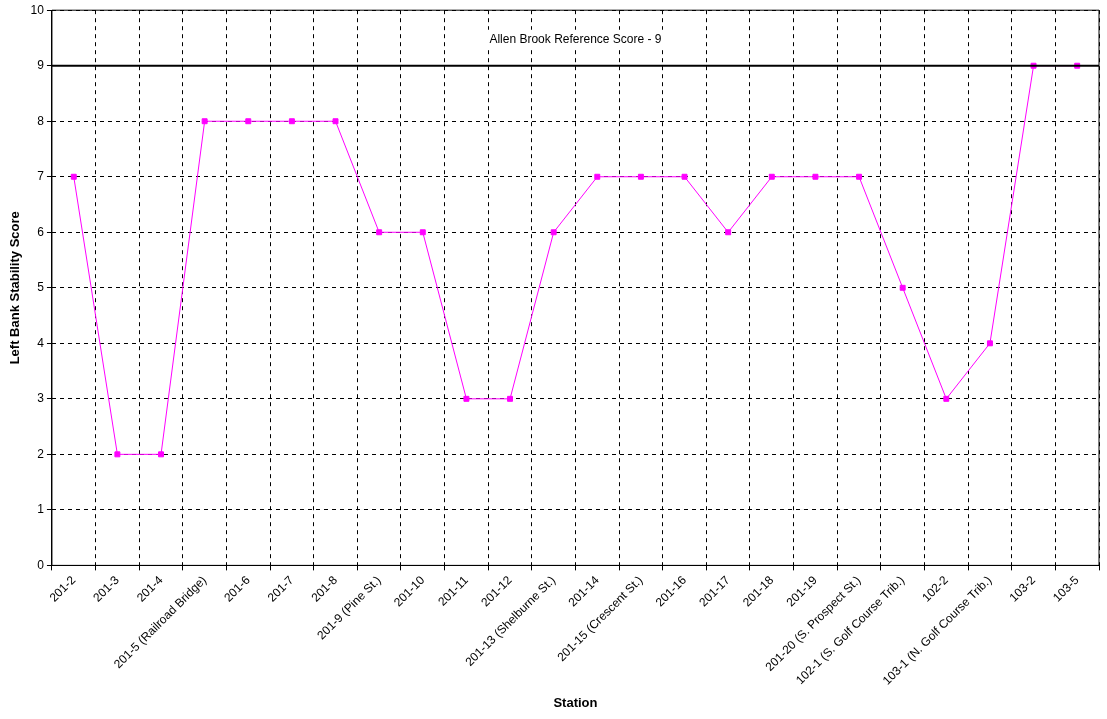  Describe the element at coordinates (37, 9) in the screenshot. I see `y-tick-label: 10` at that location.